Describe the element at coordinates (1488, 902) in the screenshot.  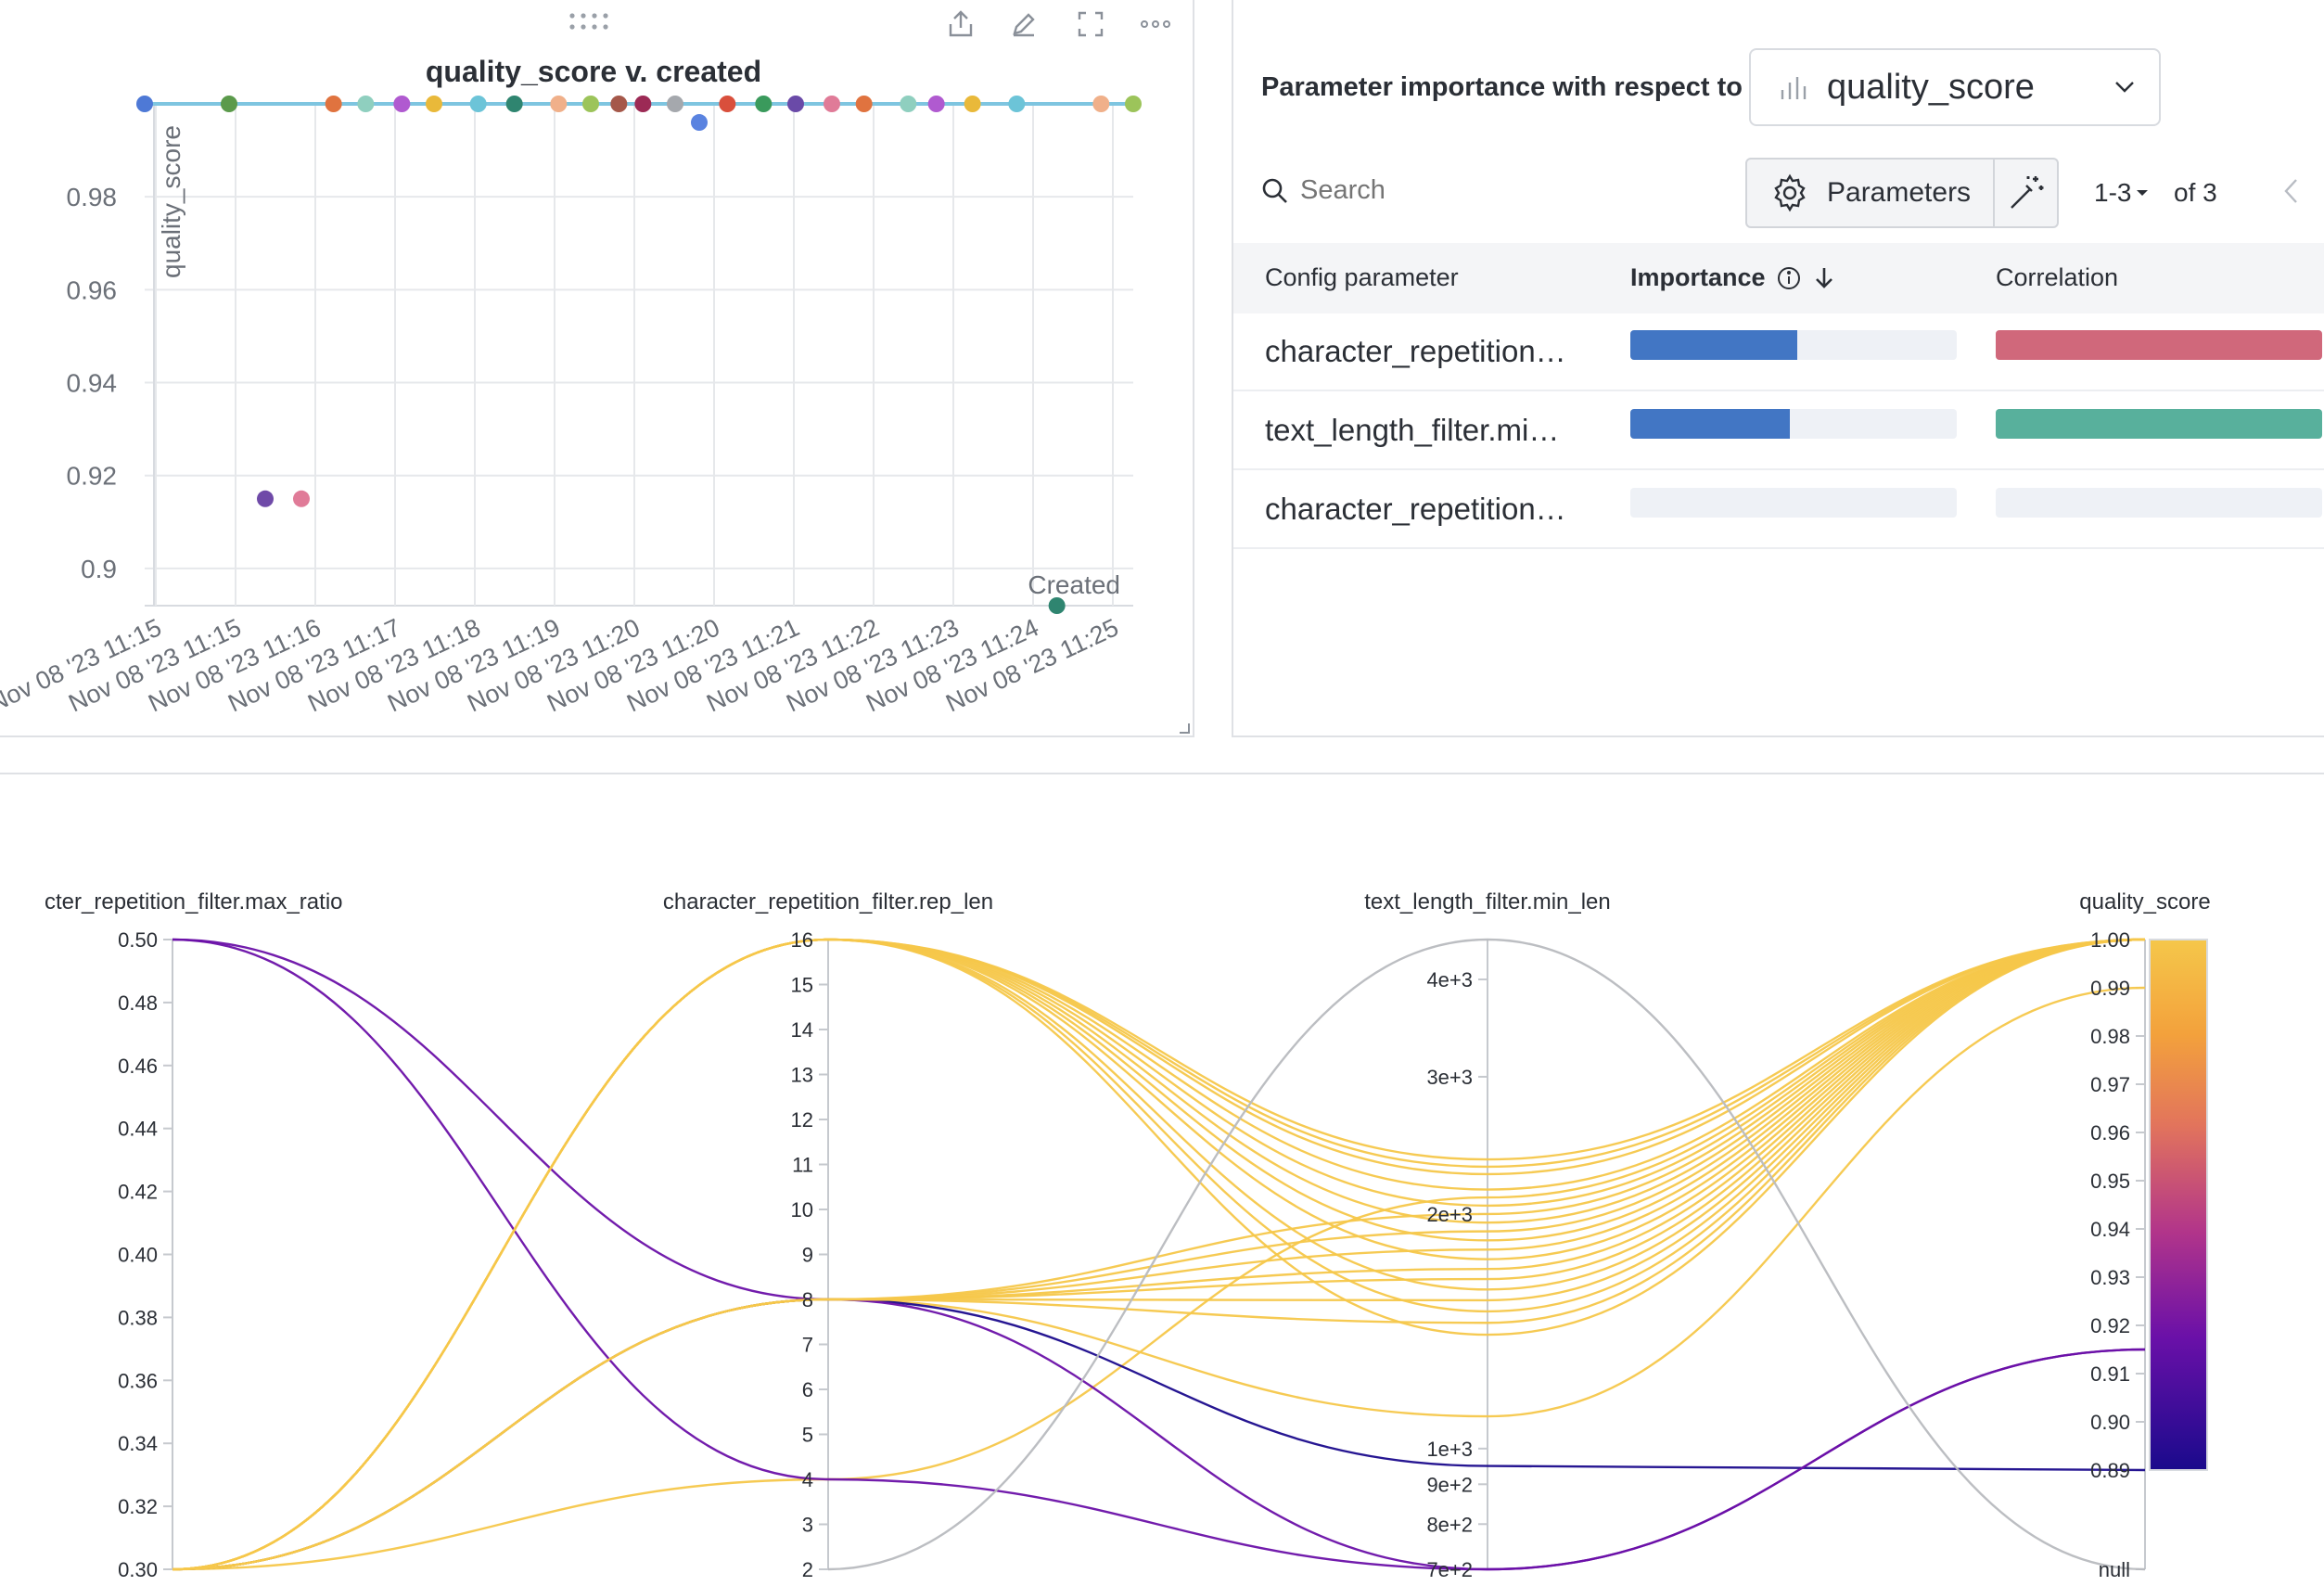
I see `pc-axis-title: text_length_filter.min_len` at that location.